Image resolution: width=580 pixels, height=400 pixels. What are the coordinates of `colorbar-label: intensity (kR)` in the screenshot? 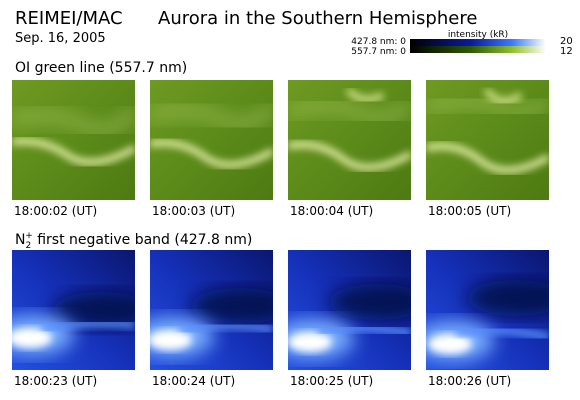 It's located at (478, 35).